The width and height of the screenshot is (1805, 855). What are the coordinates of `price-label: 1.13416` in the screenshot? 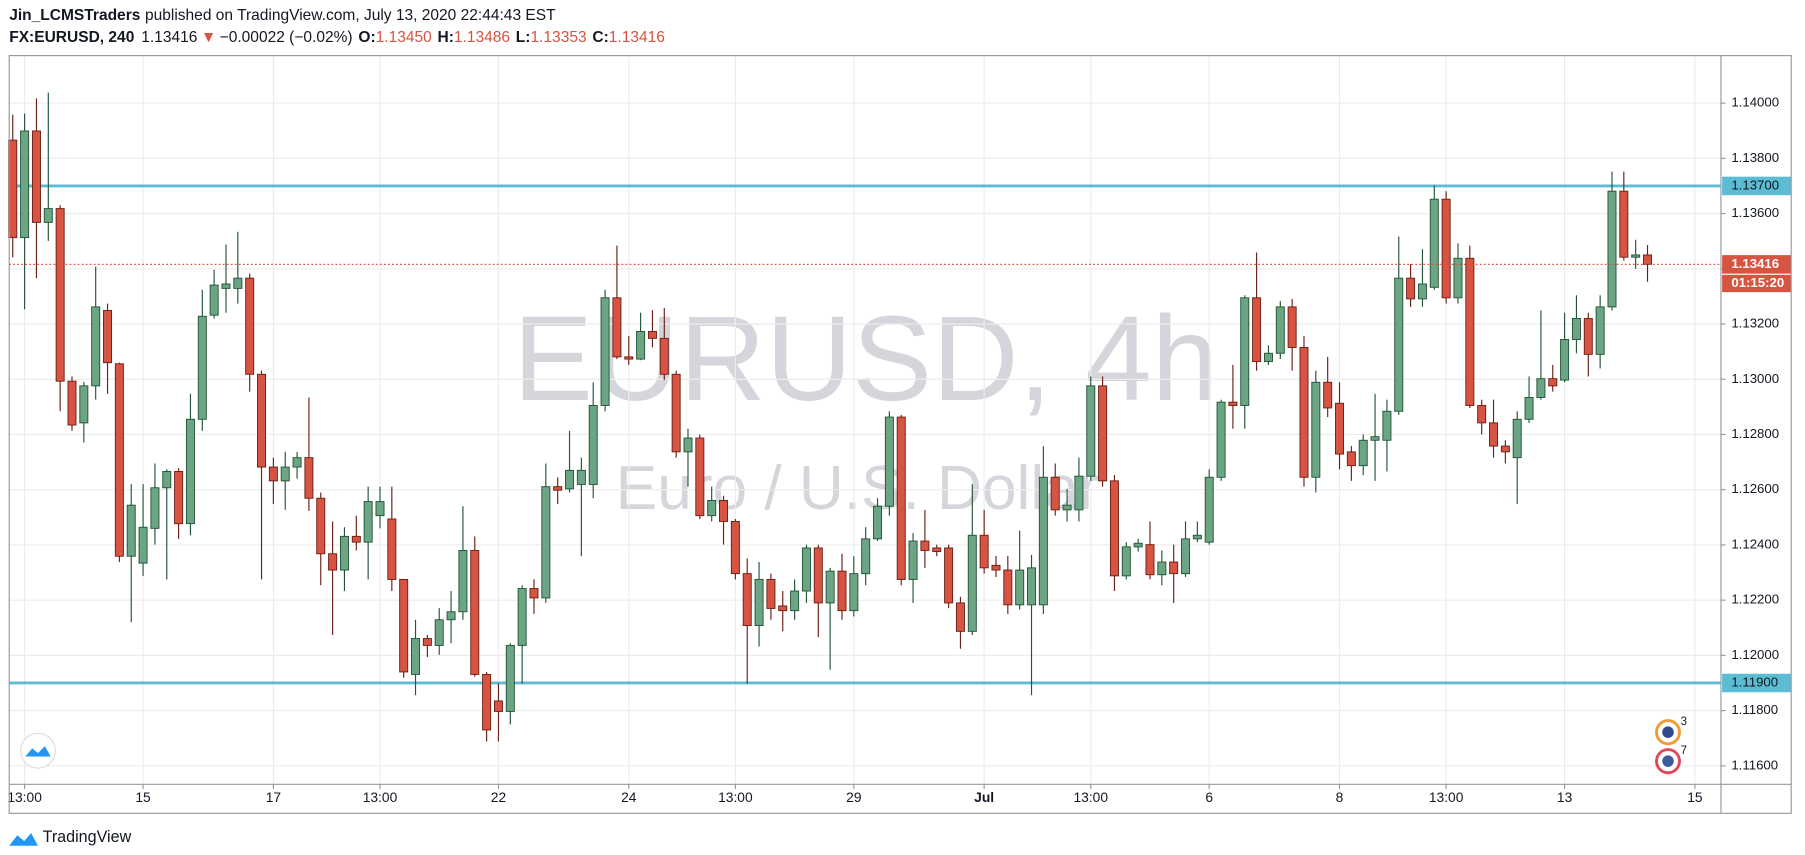 It's located at (1755, 263).